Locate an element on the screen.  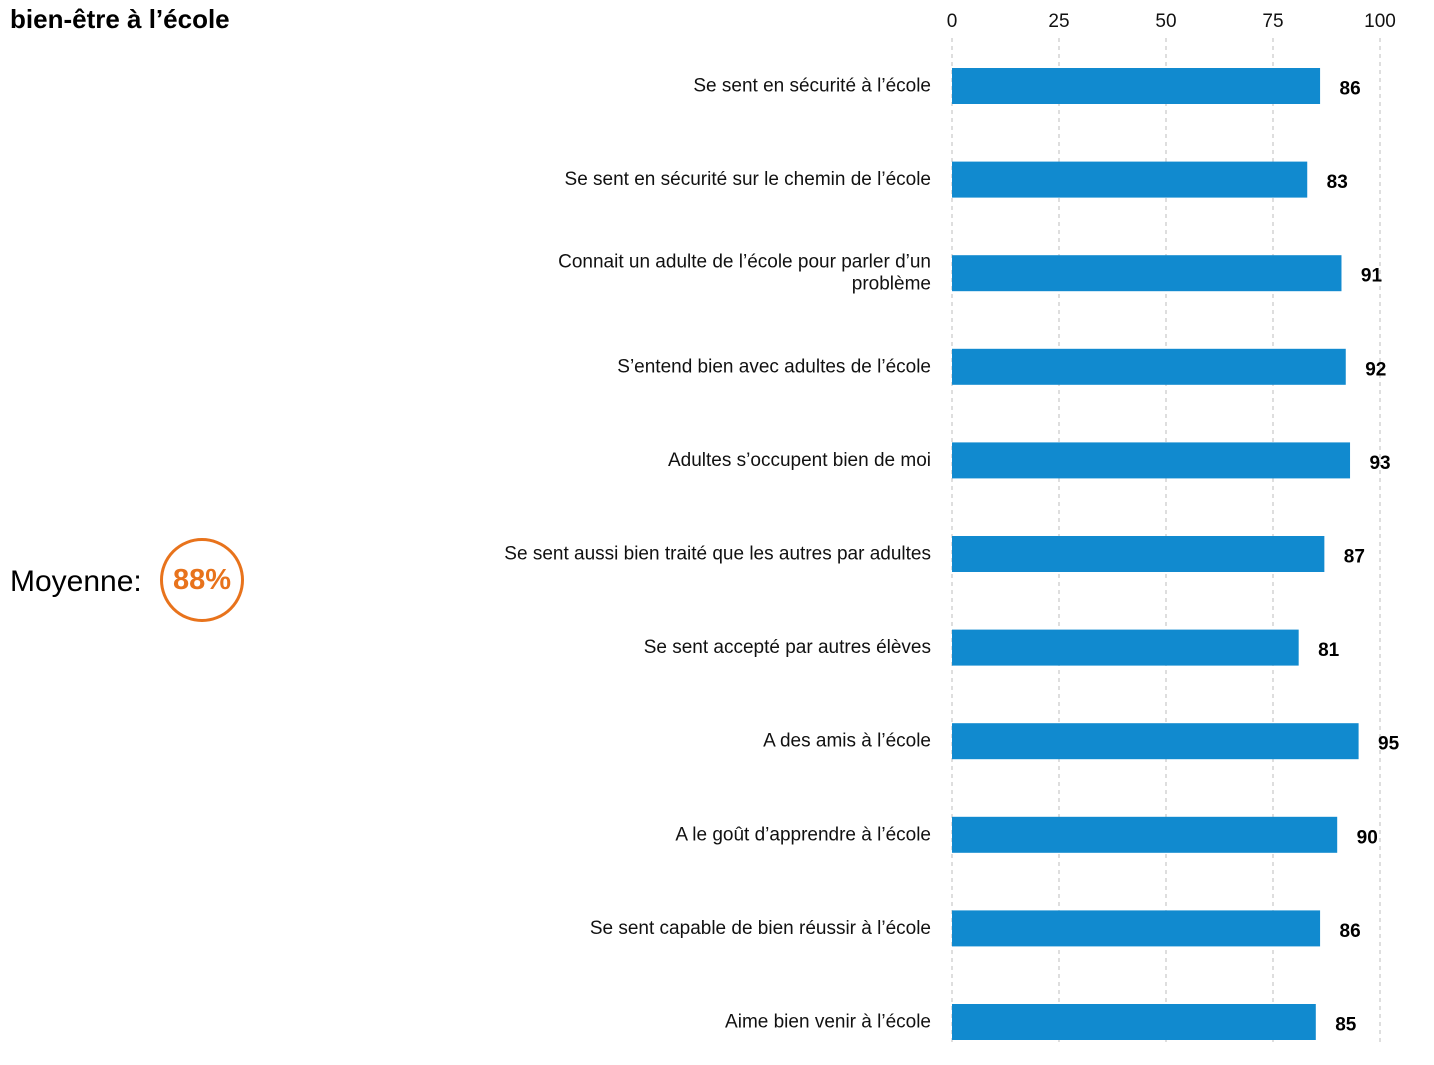
value-label: 93 is located at coordinates (1379, 463).